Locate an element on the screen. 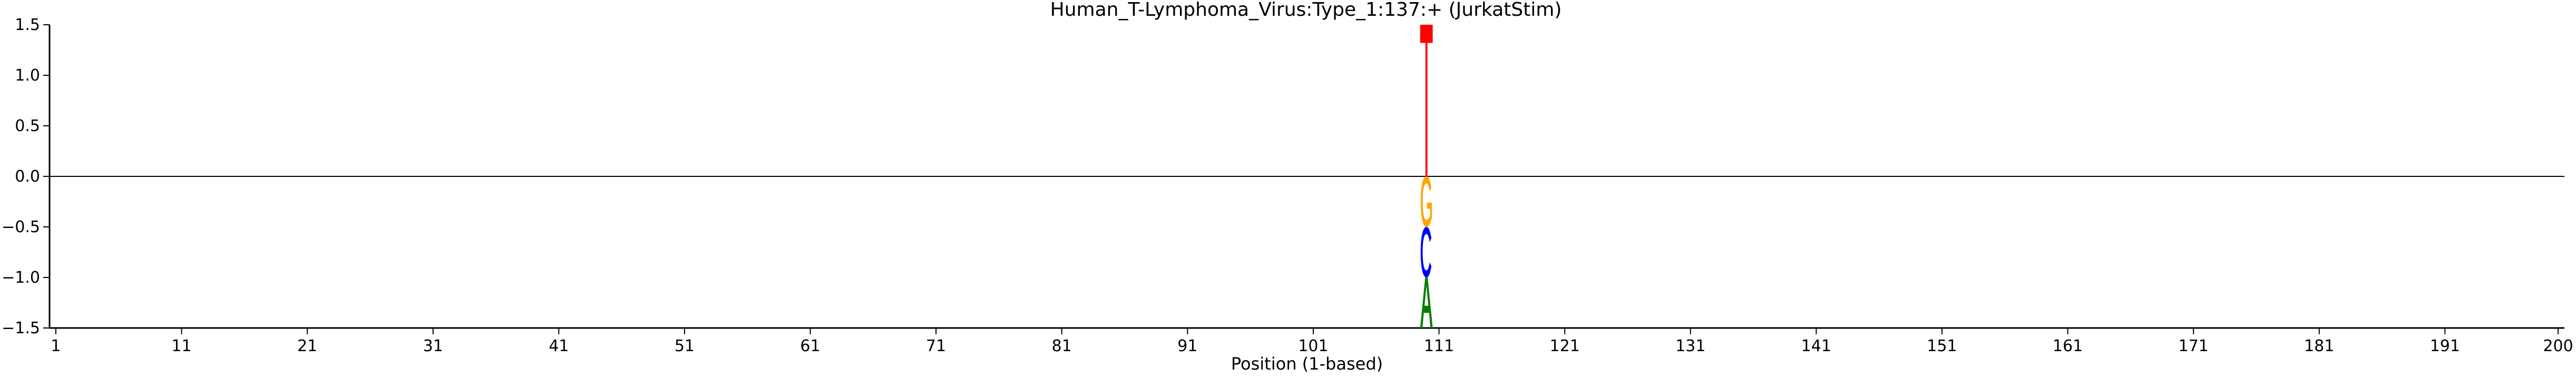 This screenshot has width=2576, height=378. x-tick-label: 121 is located at coordinates (1564, 346).